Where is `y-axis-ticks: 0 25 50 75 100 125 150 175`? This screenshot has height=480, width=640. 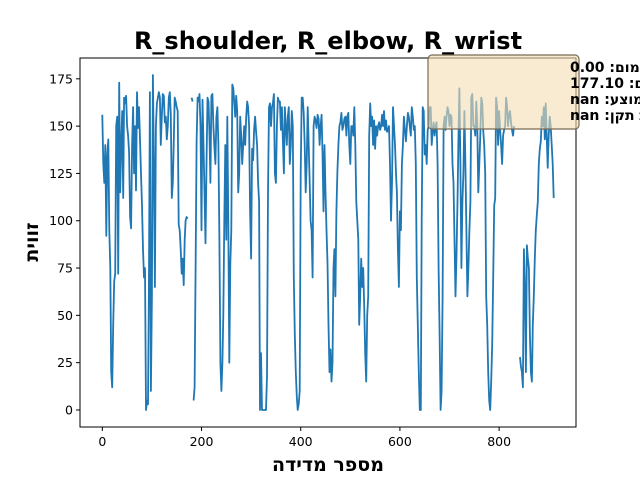 y-axis-ticks: 0 25 50 75 100 125 150 175 is located at coordinates (64, 244).